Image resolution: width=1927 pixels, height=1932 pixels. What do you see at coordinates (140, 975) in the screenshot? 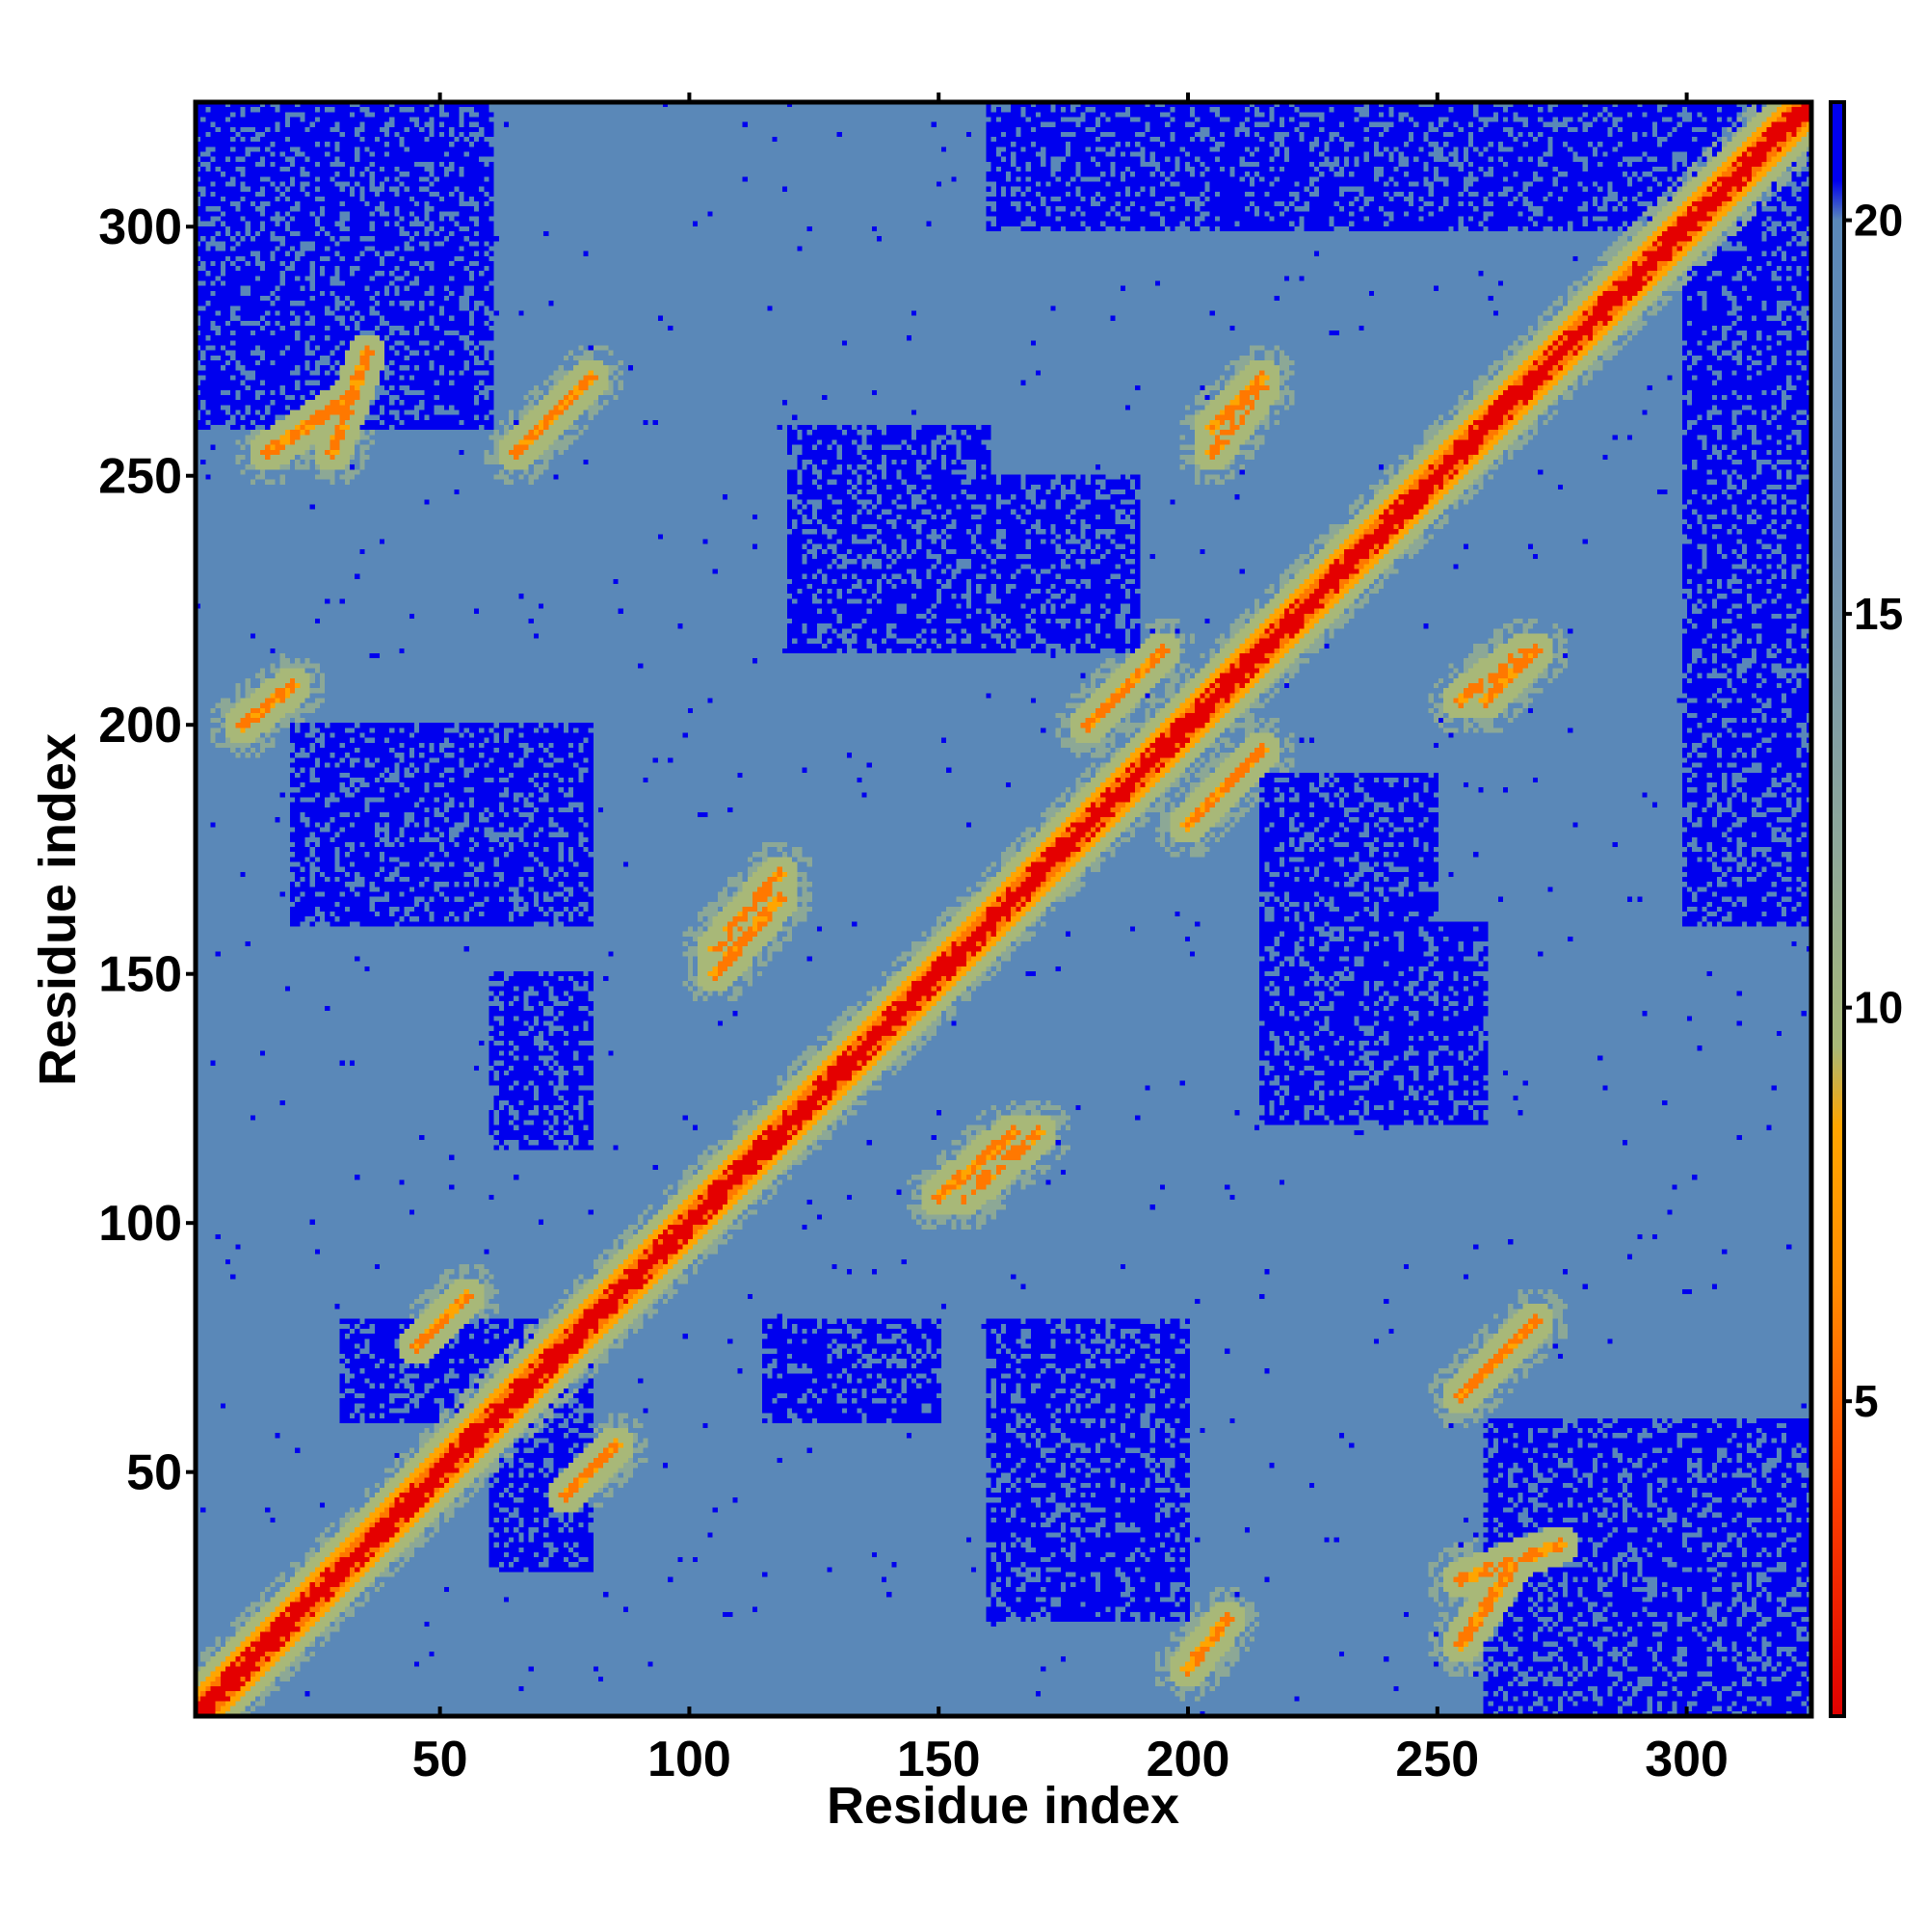
I see `y-tick-label: 150` at bounding box center [140, 975].